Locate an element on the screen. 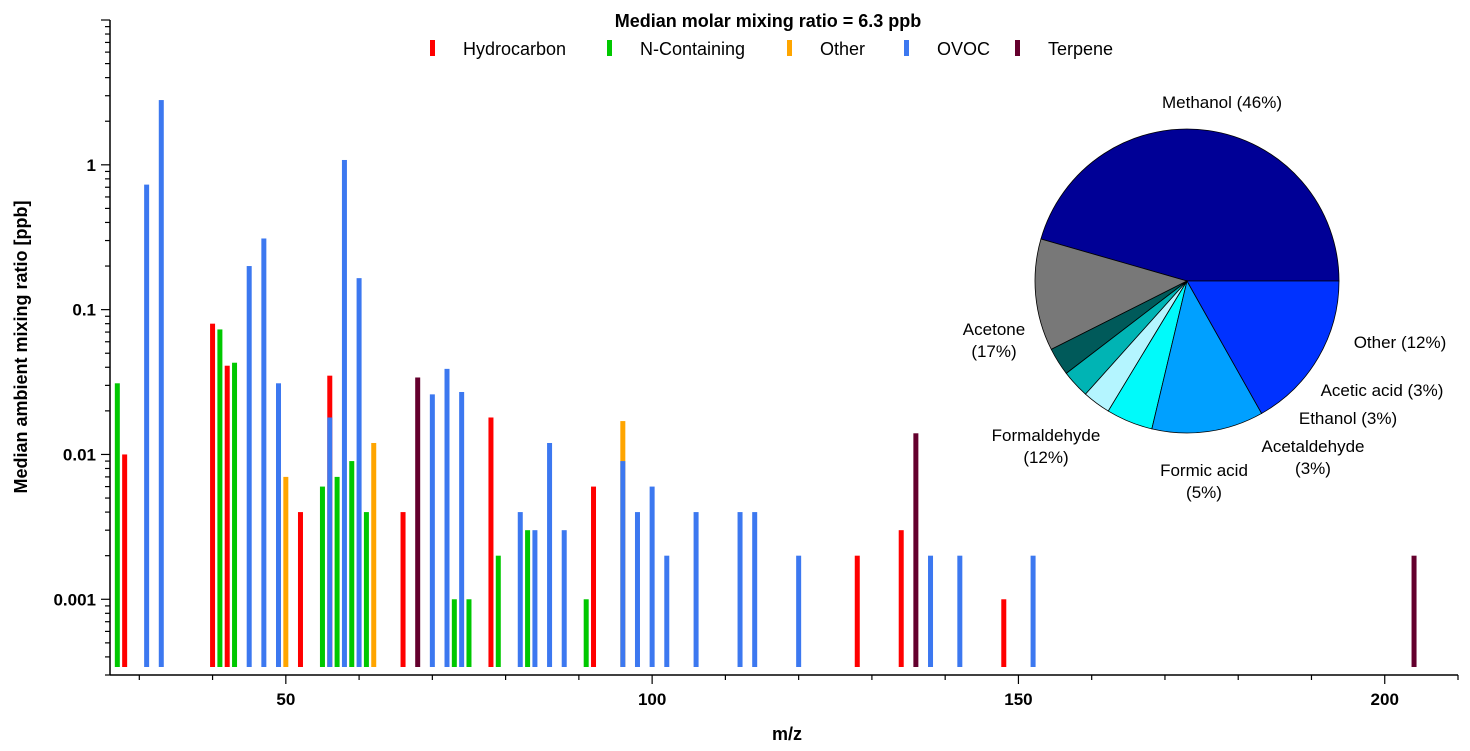 The height and width of the screenshot is (751, 1470). pie-label-5: Formic acid (5%) is located at coordinates (1204, 481).